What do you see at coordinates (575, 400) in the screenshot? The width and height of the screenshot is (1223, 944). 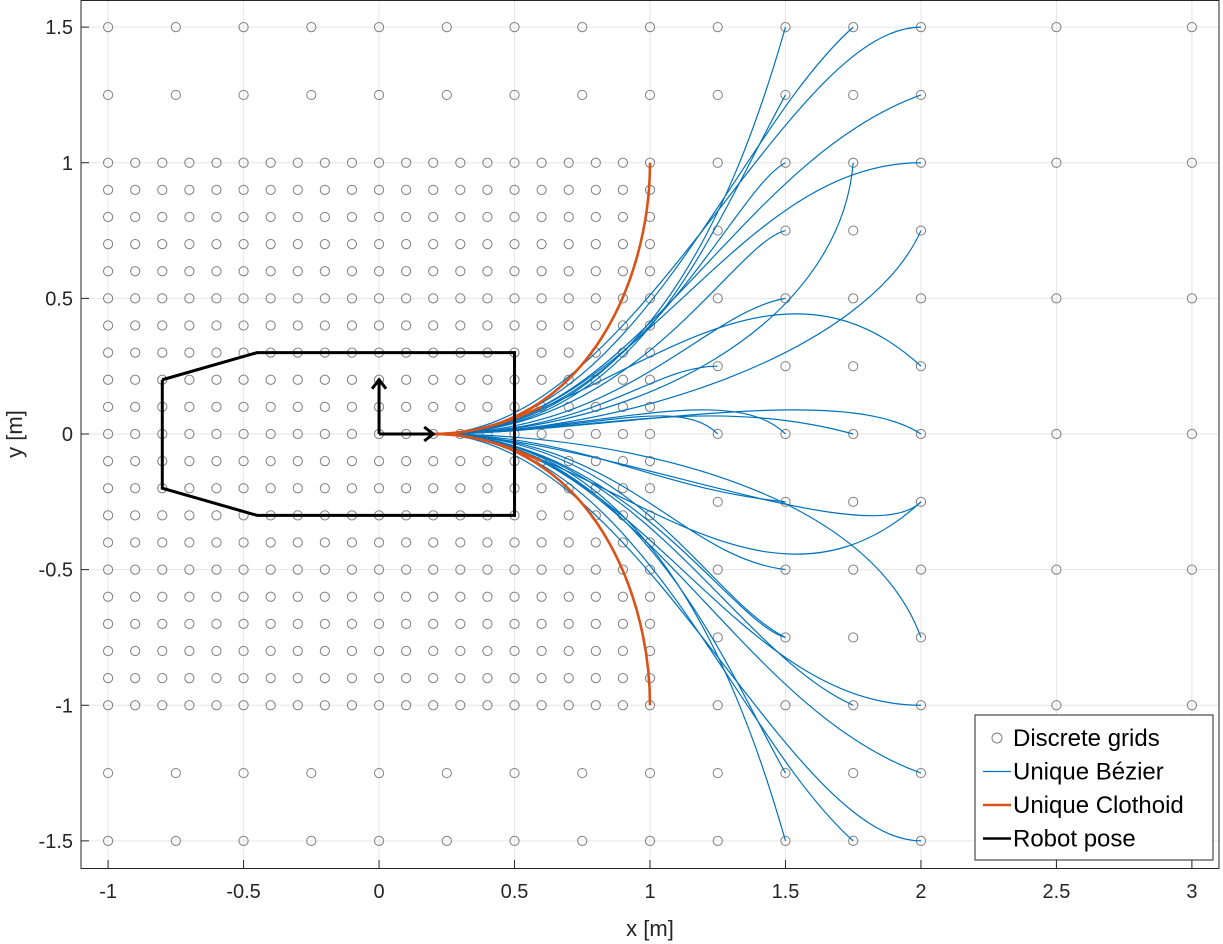 I see `bezier-curve` at bounding box center [575, 400].